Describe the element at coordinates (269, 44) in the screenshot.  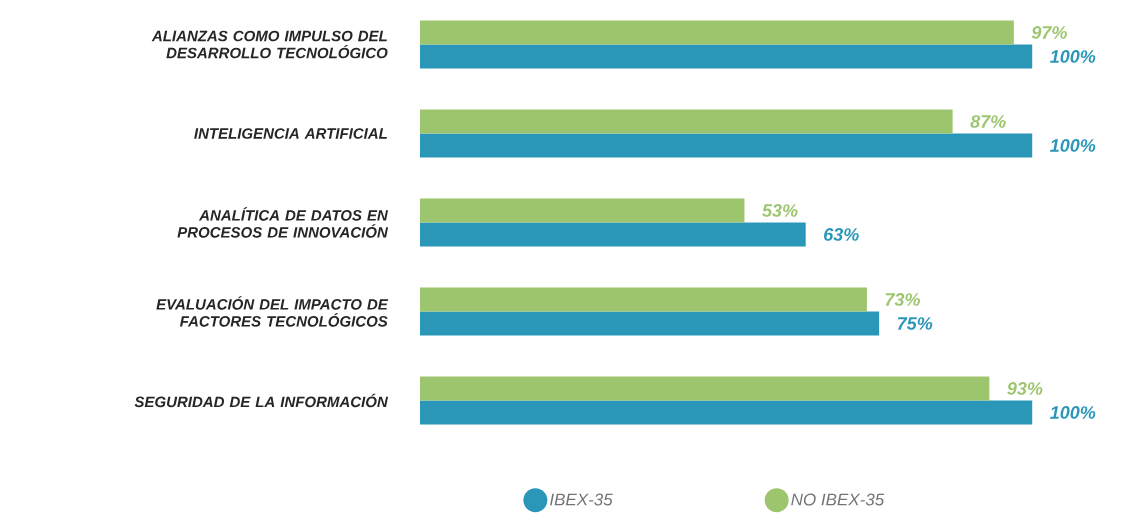
I see `y-tick-label: ALIANZAS COMO IMPULSO DEL DESARROLLO TECNOLÓGICO` at that location.